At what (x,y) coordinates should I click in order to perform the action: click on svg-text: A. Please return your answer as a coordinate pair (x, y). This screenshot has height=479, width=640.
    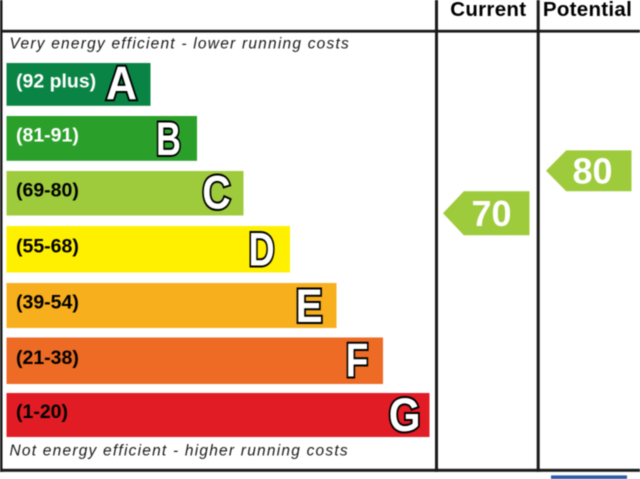
    Looking at the image, I should click on (121, 83).